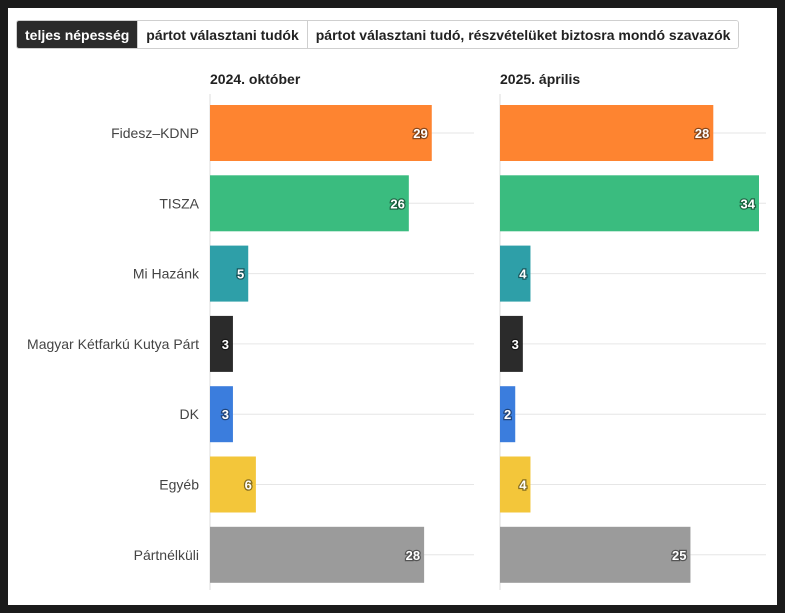 The height and width of the screenshot is (613, 785). What do you see at coordinates (78, 34) in the screenshot?
I see `tab-teljes-nepesseg: teljes népesség` at bounding box center [78, 34].